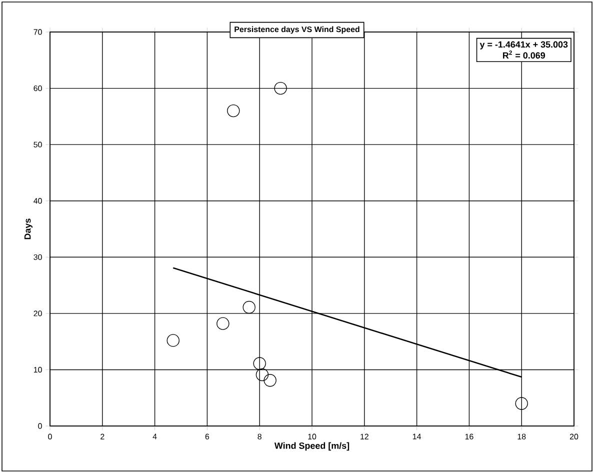 This screenshot has width=594, height=473. What do you see at coordinates (524, 45) in the screenshot?
I see `annotation: y = -1.4641x + 35.003` at bounding box center [524, 45].